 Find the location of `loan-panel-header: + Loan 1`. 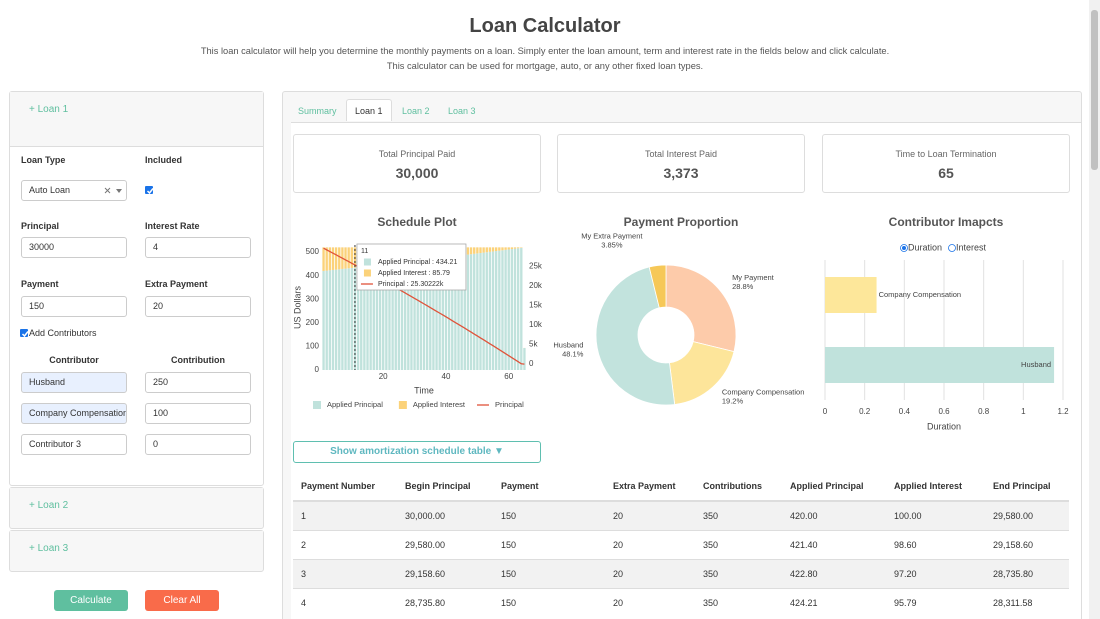

loan-panel-header: + Loan 1 is located at coordinates (136, 119).